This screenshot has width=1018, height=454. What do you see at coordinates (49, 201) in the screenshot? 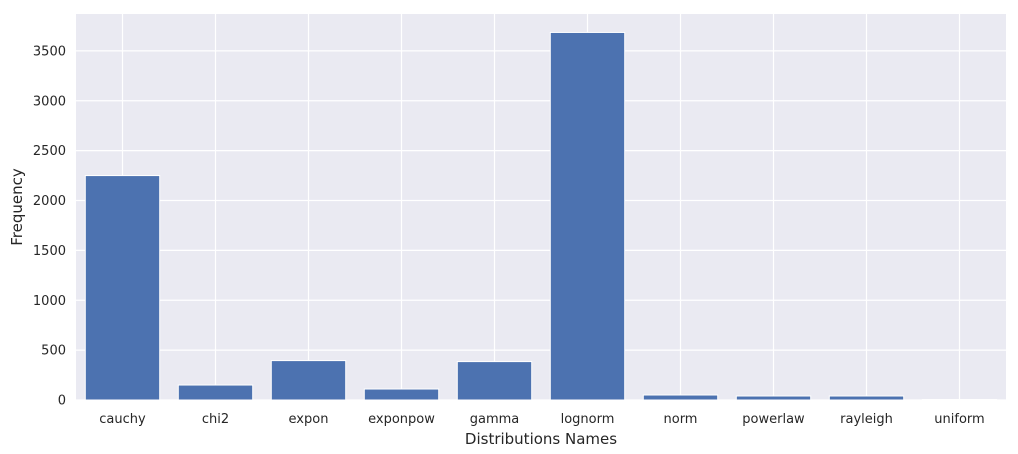
I see `y-tick-label: 2000` at bounding box center [49, 201].